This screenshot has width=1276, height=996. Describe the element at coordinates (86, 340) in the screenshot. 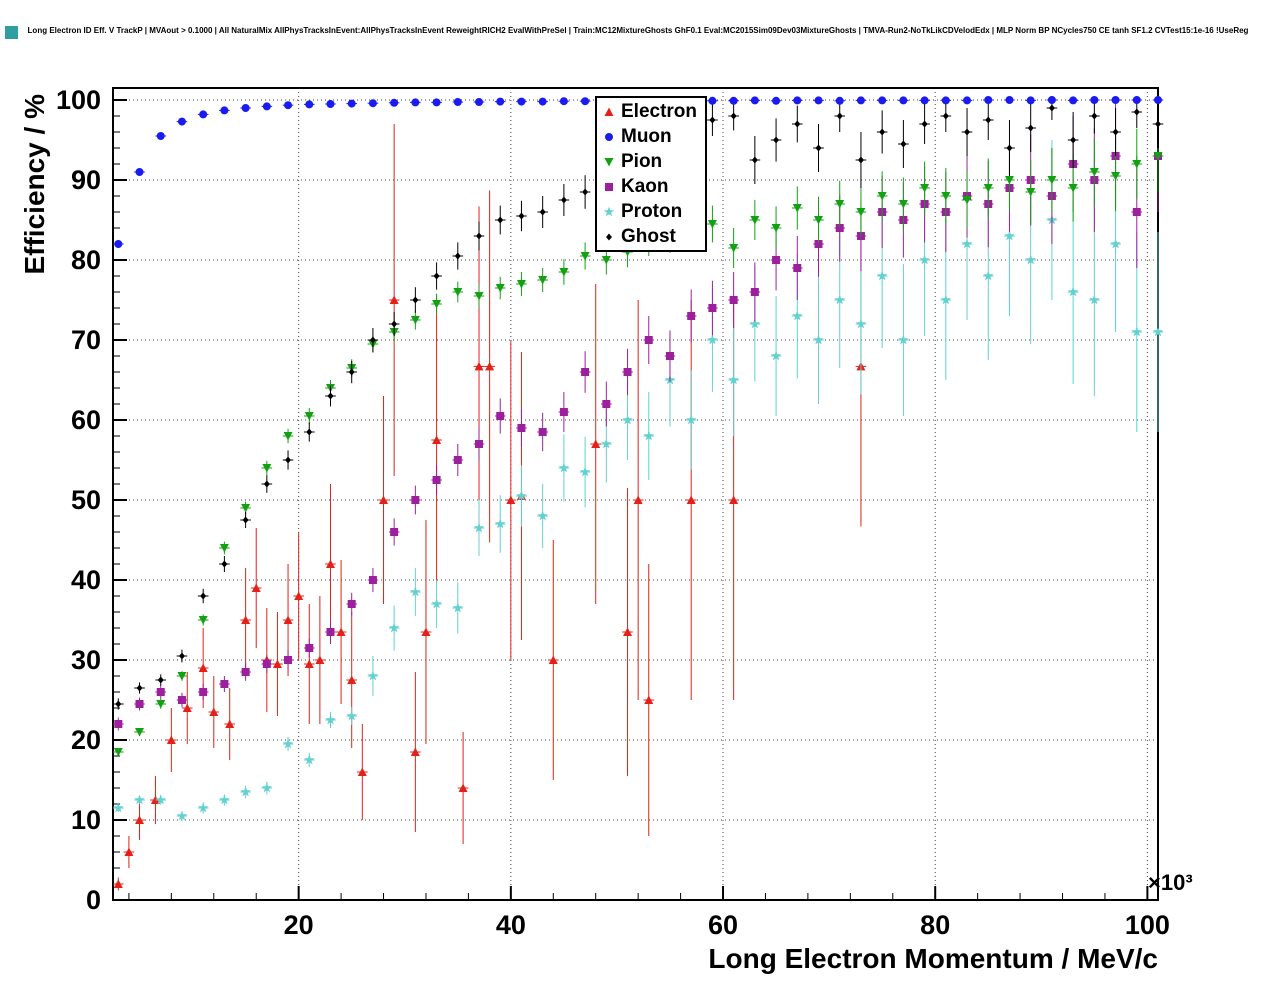

I see `svg-text: 70` at that location.